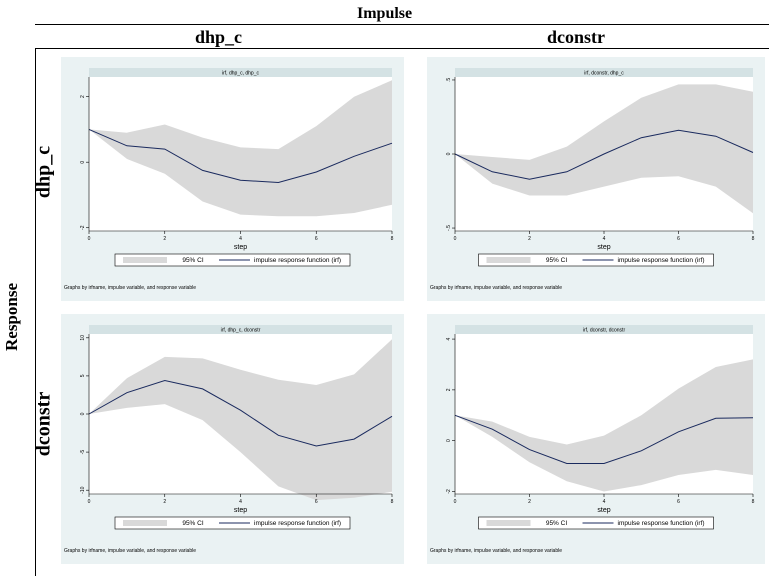 This screenshot has height=576, width=769. Describe the element at coordinates (402, 24) in the screenshot. I see `impulse-rule` at that location.